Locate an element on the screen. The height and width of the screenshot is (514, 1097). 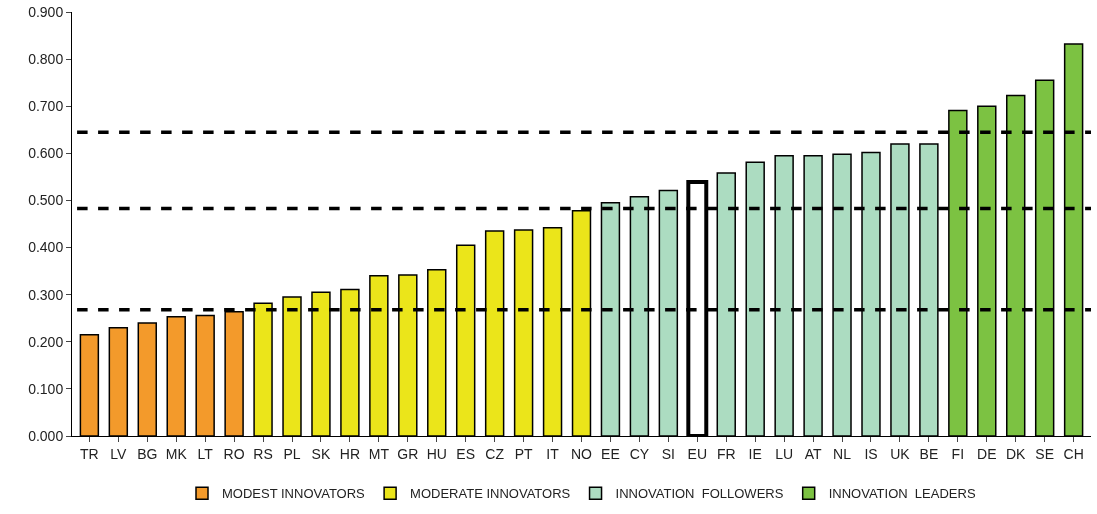
x-tick-label: RS is located at coordinates (263, 453).